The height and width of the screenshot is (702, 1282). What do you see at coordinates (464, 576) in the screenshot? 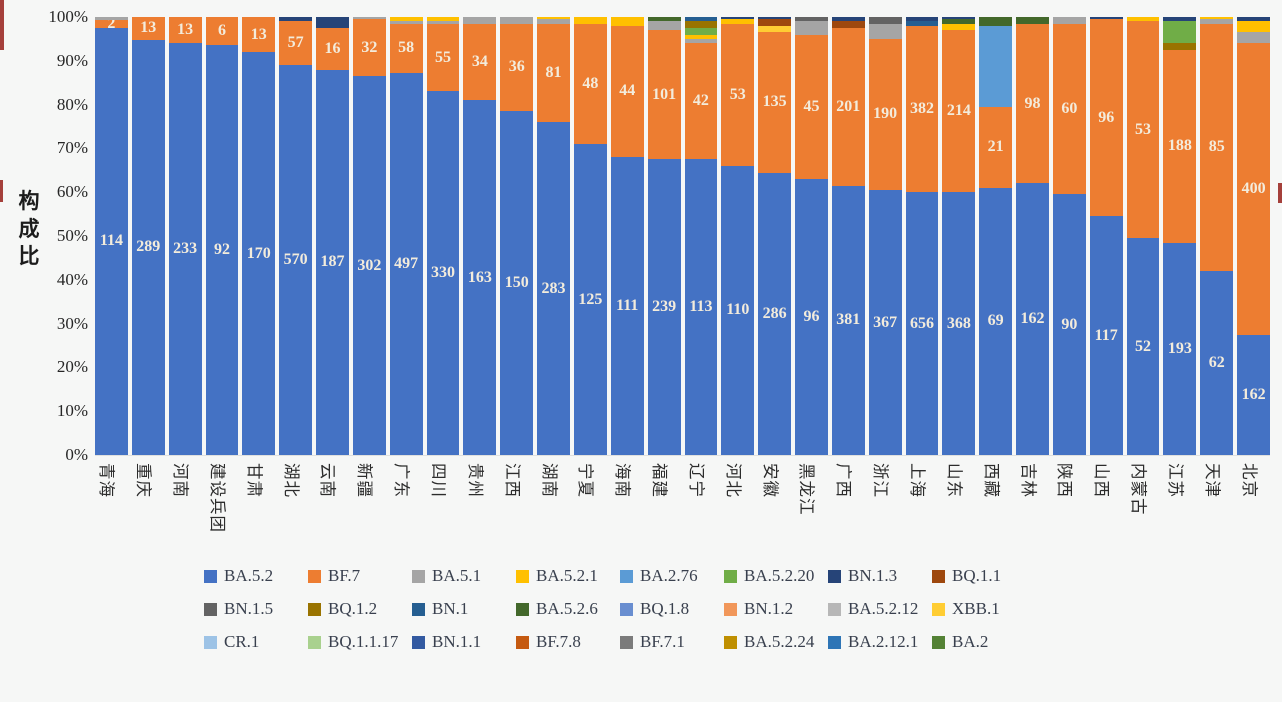
I see `legend-item-BA.5.1: BA.5.1` at bounding box center [464, 576].